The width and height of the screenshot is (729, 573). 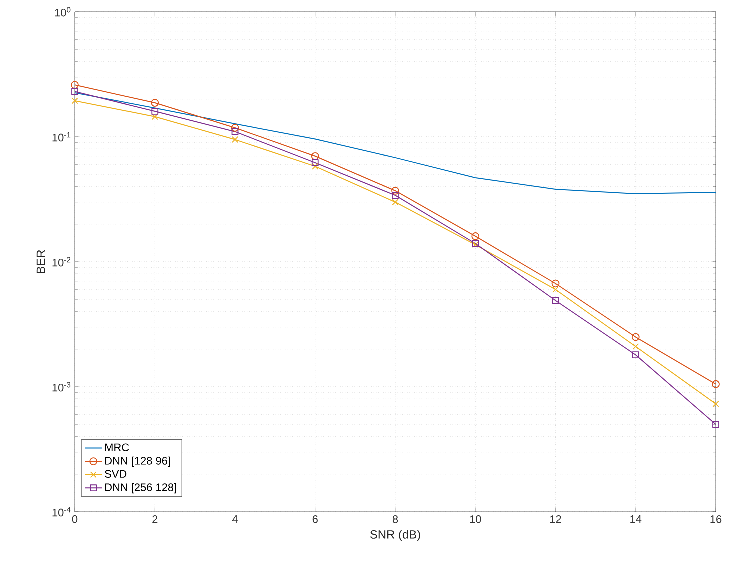 I want to click on x-tick-label: 8, so click(x=395, y=520).